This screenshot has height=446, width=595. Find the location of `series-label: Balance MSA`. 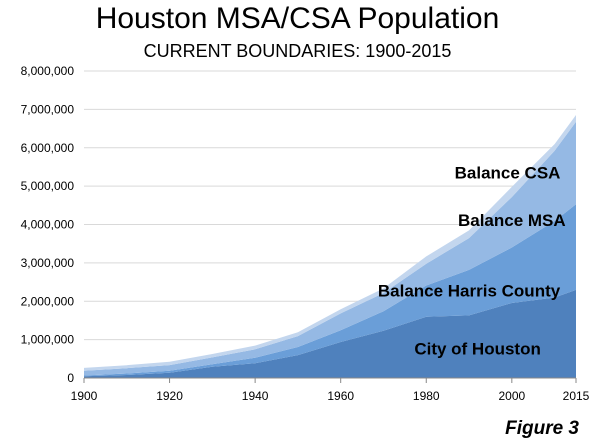

series-label: Balance MSA is located at coordinates (512, 220).